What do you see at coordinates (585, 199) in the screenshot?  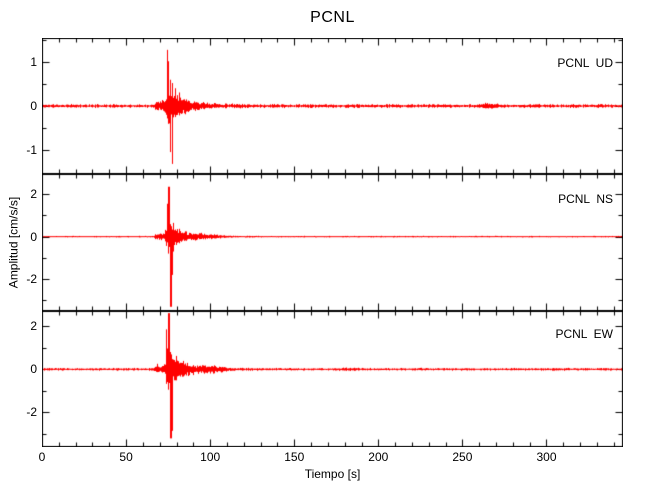 I see `panel-label-ns: PCNL NS` at bounding box center [585, 199].